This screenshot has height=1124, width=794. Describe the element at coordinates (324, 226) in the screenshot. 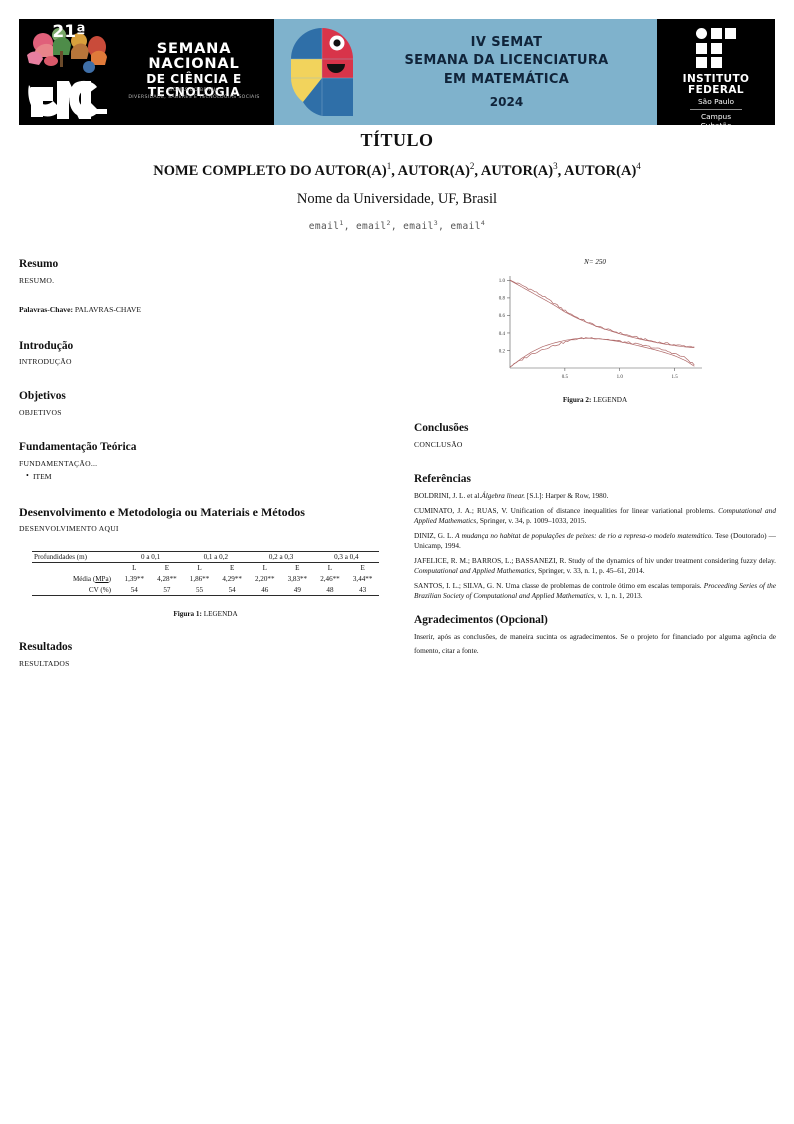

I see `email-1: email` at that location.